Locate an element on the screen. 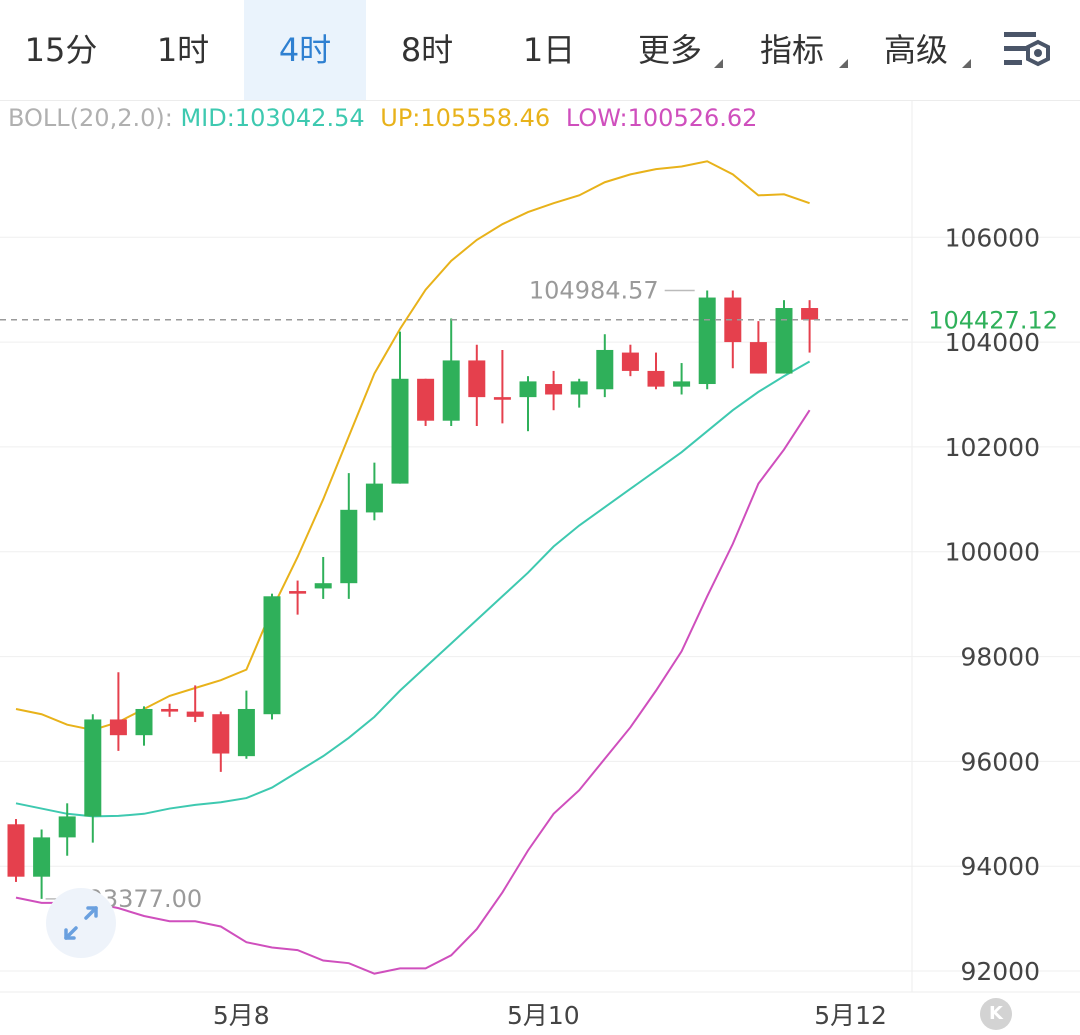  price-tick-label: 98000 is located at coordinates (1000, 657).